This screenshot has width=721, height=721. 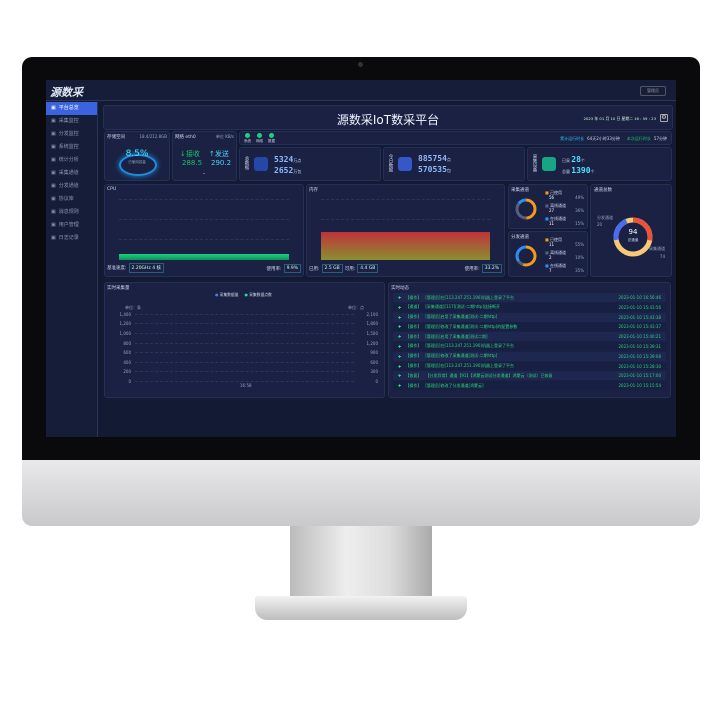 What do you see at coordinates (548, 254) in the screenshot?
I see `dist-channels-card: 分发通道 ■ 已使用 11 55% ■ 离线通道 2 10% ■ 在线通道 7 35%` at bounding box center [548, 254].